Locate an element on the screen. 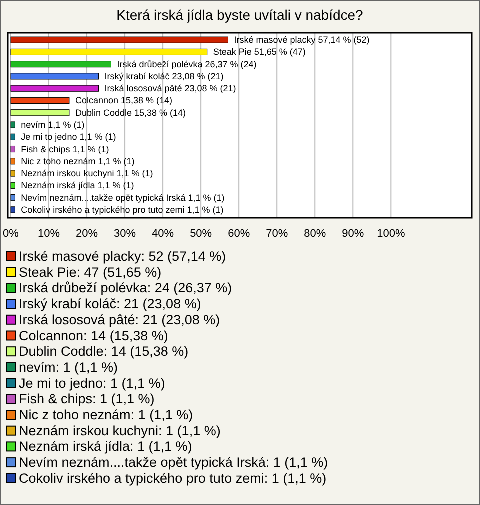 The image size is (480, 505). x-tick-label: 70% is located at coordinates (277, 234).